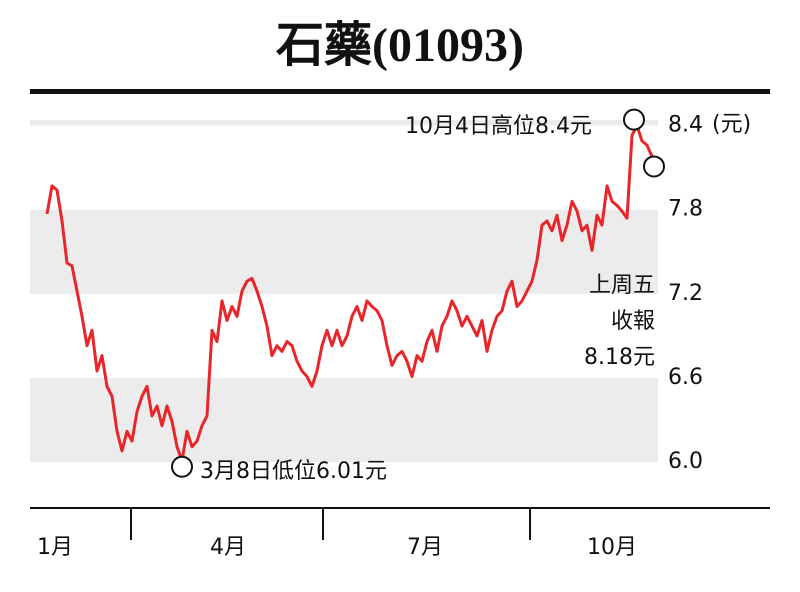 The image size is (800, 592). Describe the element at coordinates (633, 321) in the screenshot. I see `annotation: 收報` at that location.